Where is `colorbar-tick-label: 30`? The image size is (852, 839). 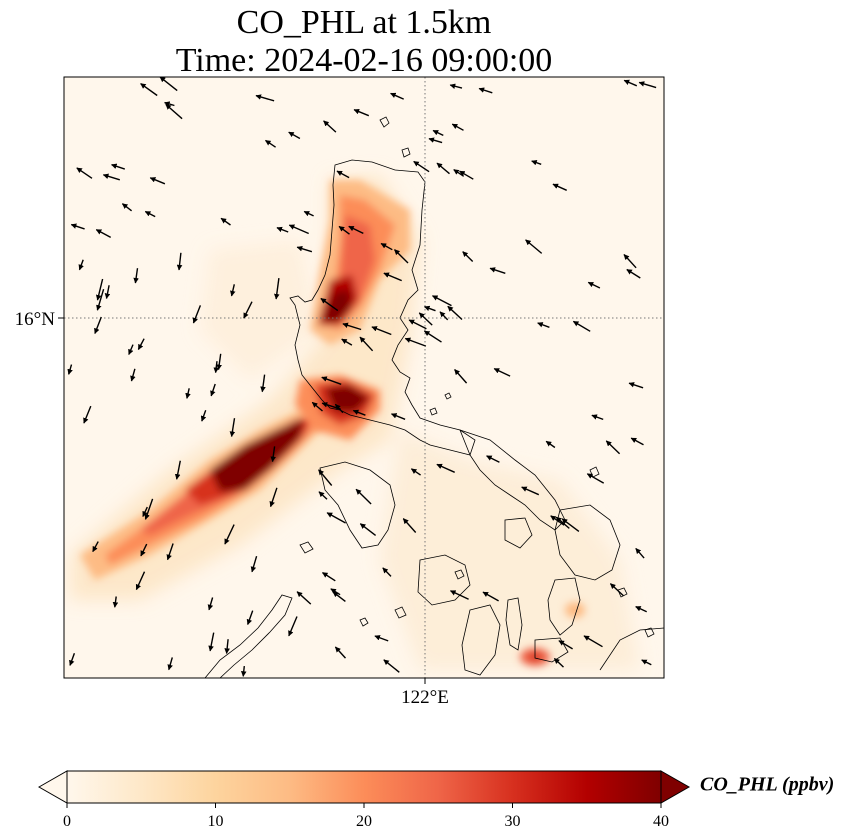
colorbar-tick-label: 30 is located at coordinates (513, 821).